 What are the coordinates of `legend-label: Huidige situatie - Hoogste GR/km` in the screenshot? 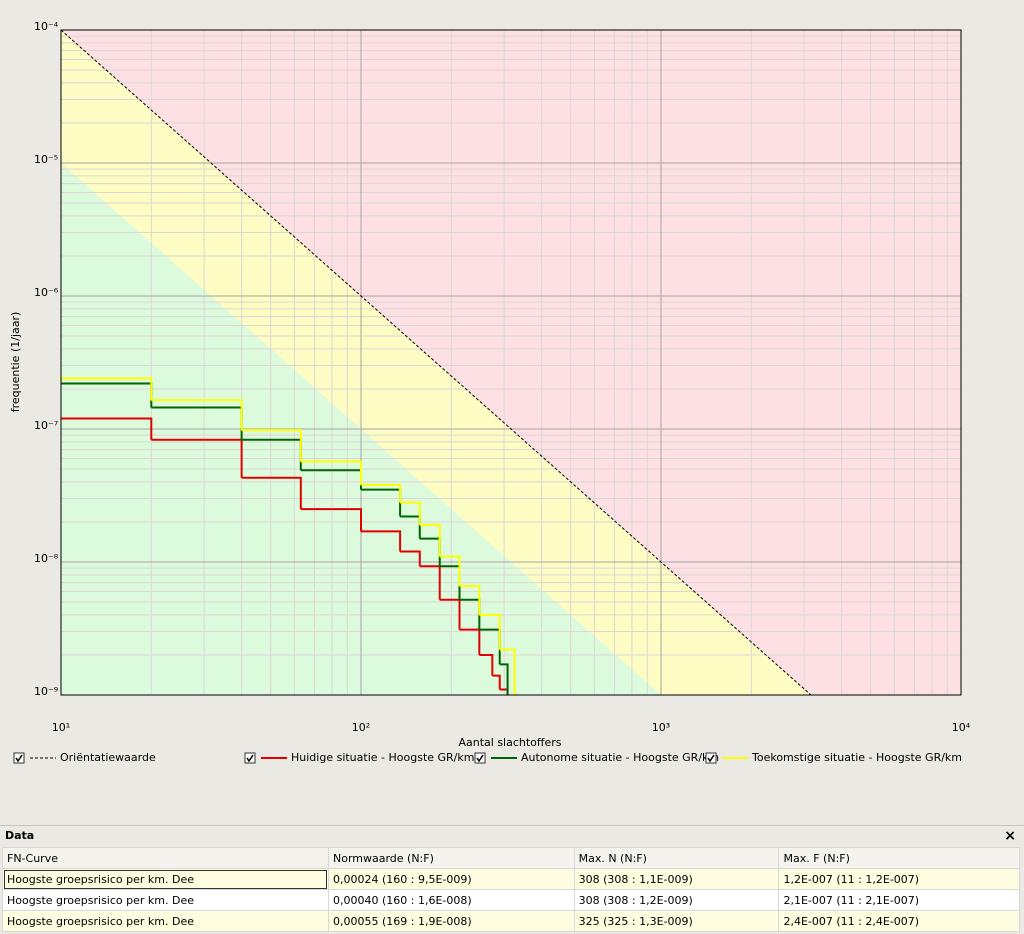 It's located at (382, 757).